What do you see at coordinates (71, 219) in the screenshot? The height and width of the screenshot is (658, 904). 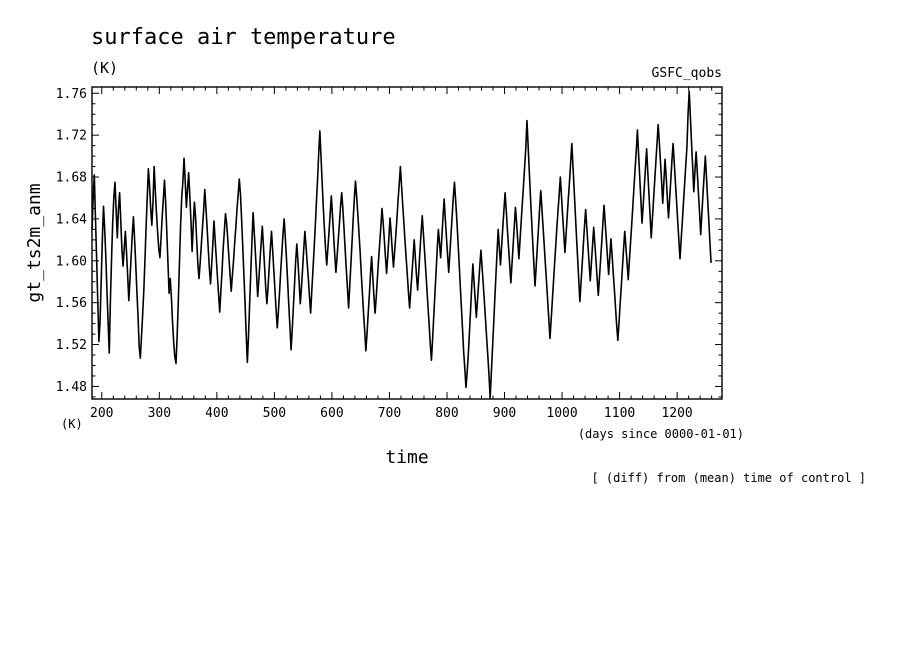 I see `y-tick-label: 1.64` at bounding box center [71, 219].